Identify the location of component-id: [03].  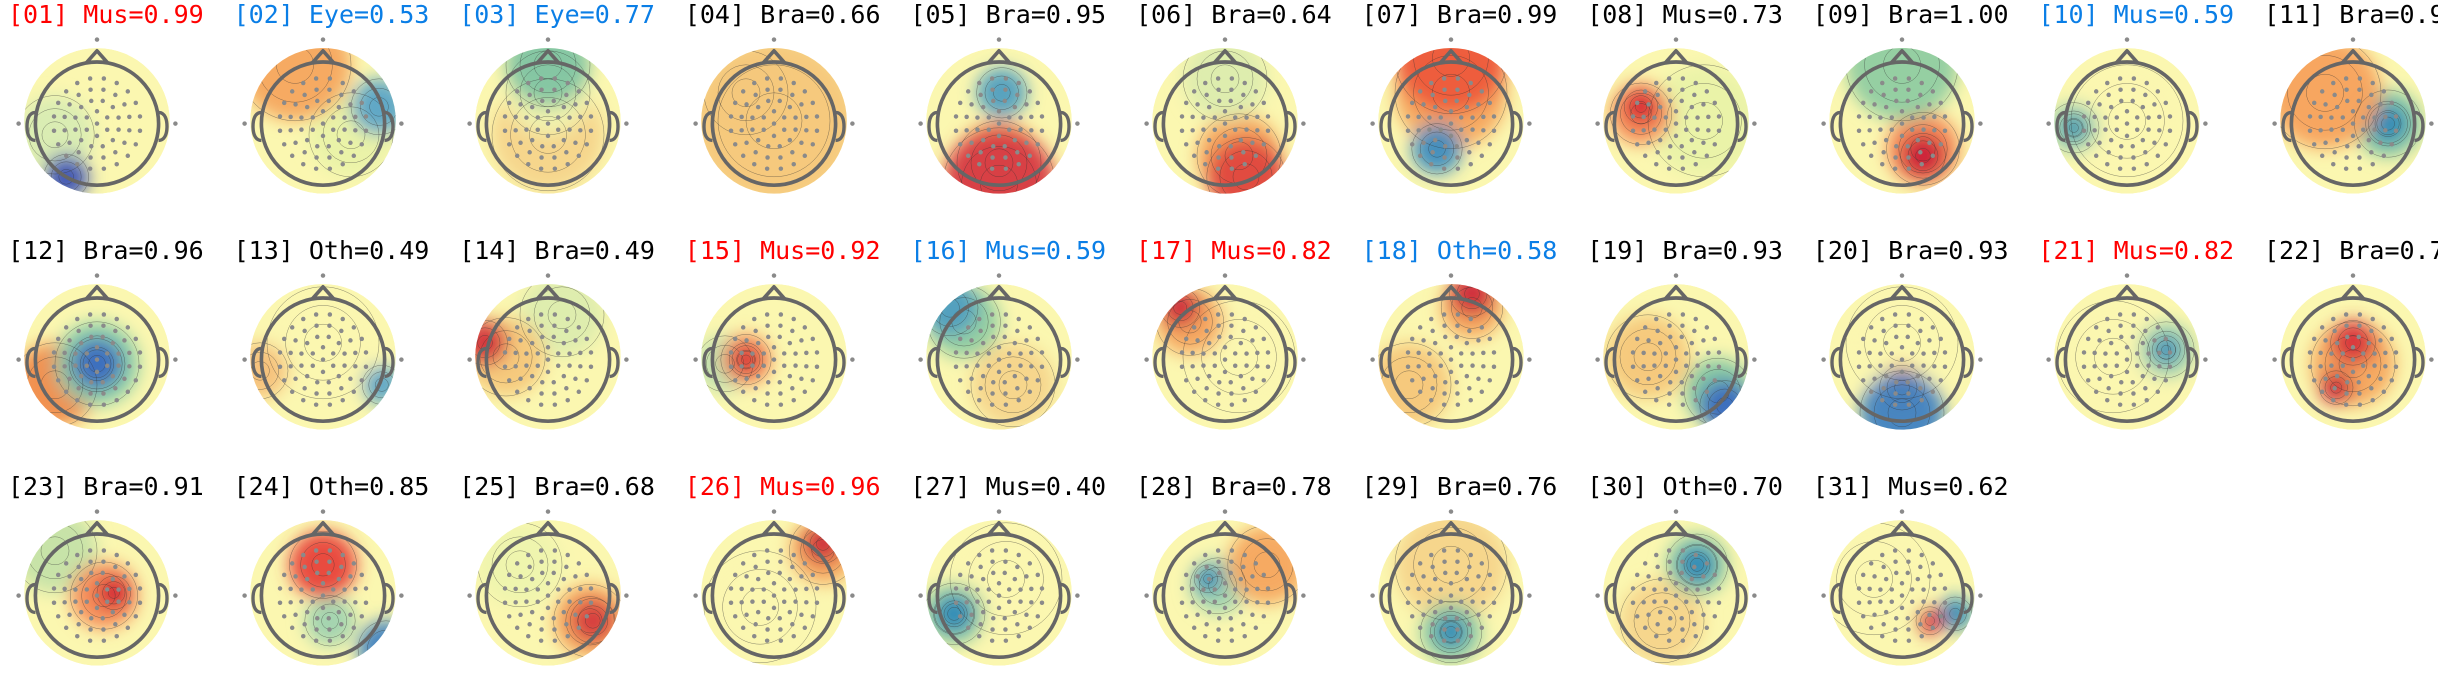
(489, 14).